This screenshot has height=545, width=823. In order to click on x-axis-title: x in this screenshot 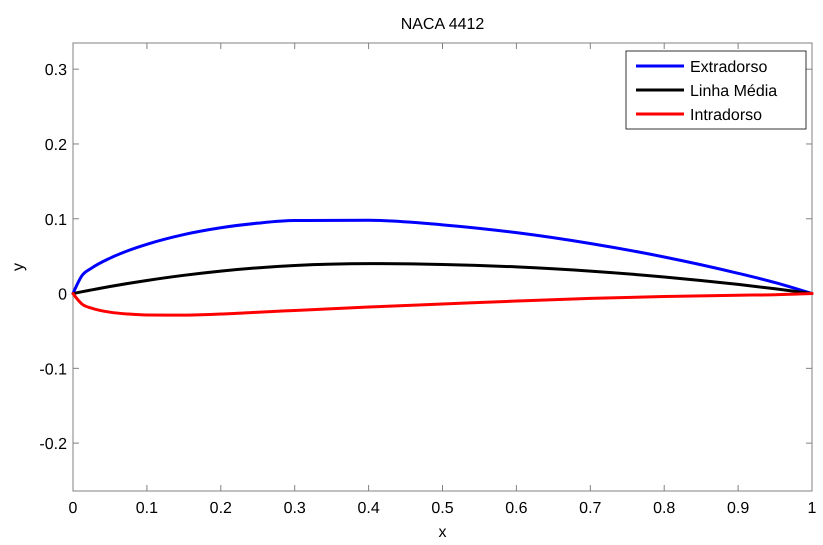, I will do `click(442, 532)`.